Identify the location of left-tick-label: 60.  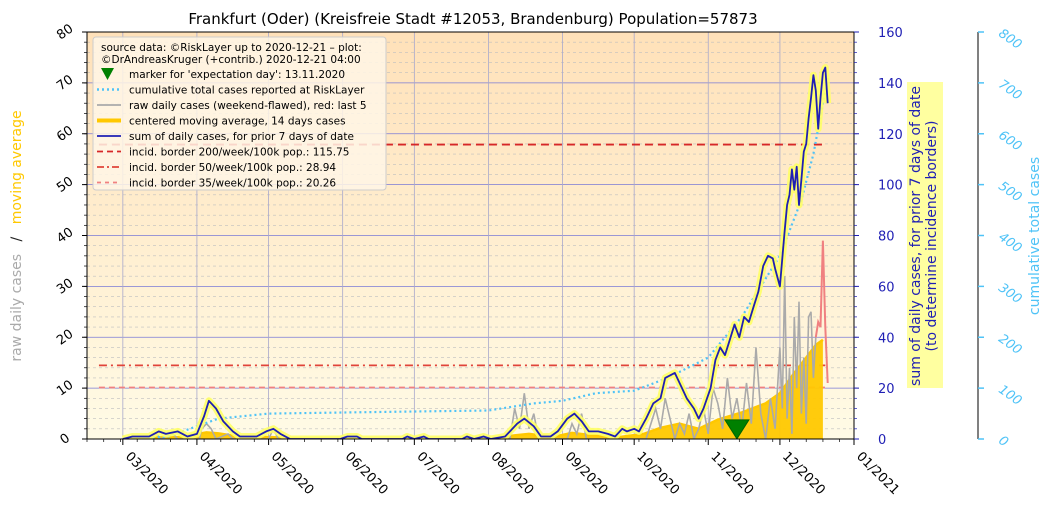
(65, 134).